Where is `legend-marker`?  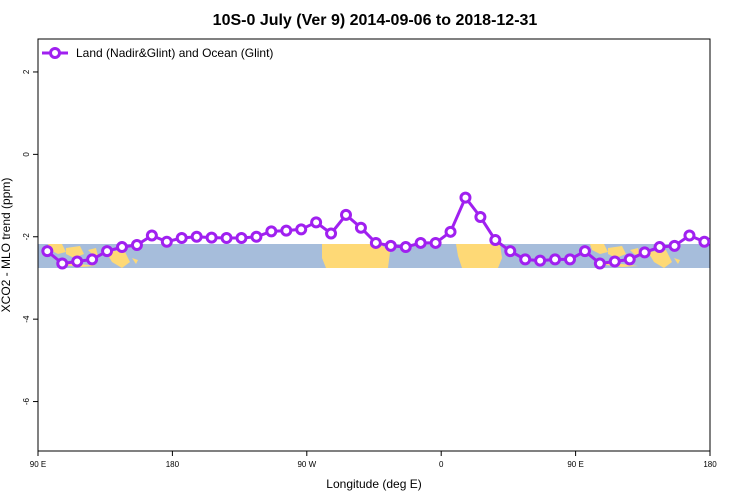
legend-marker is located at coordinates (55, 53).